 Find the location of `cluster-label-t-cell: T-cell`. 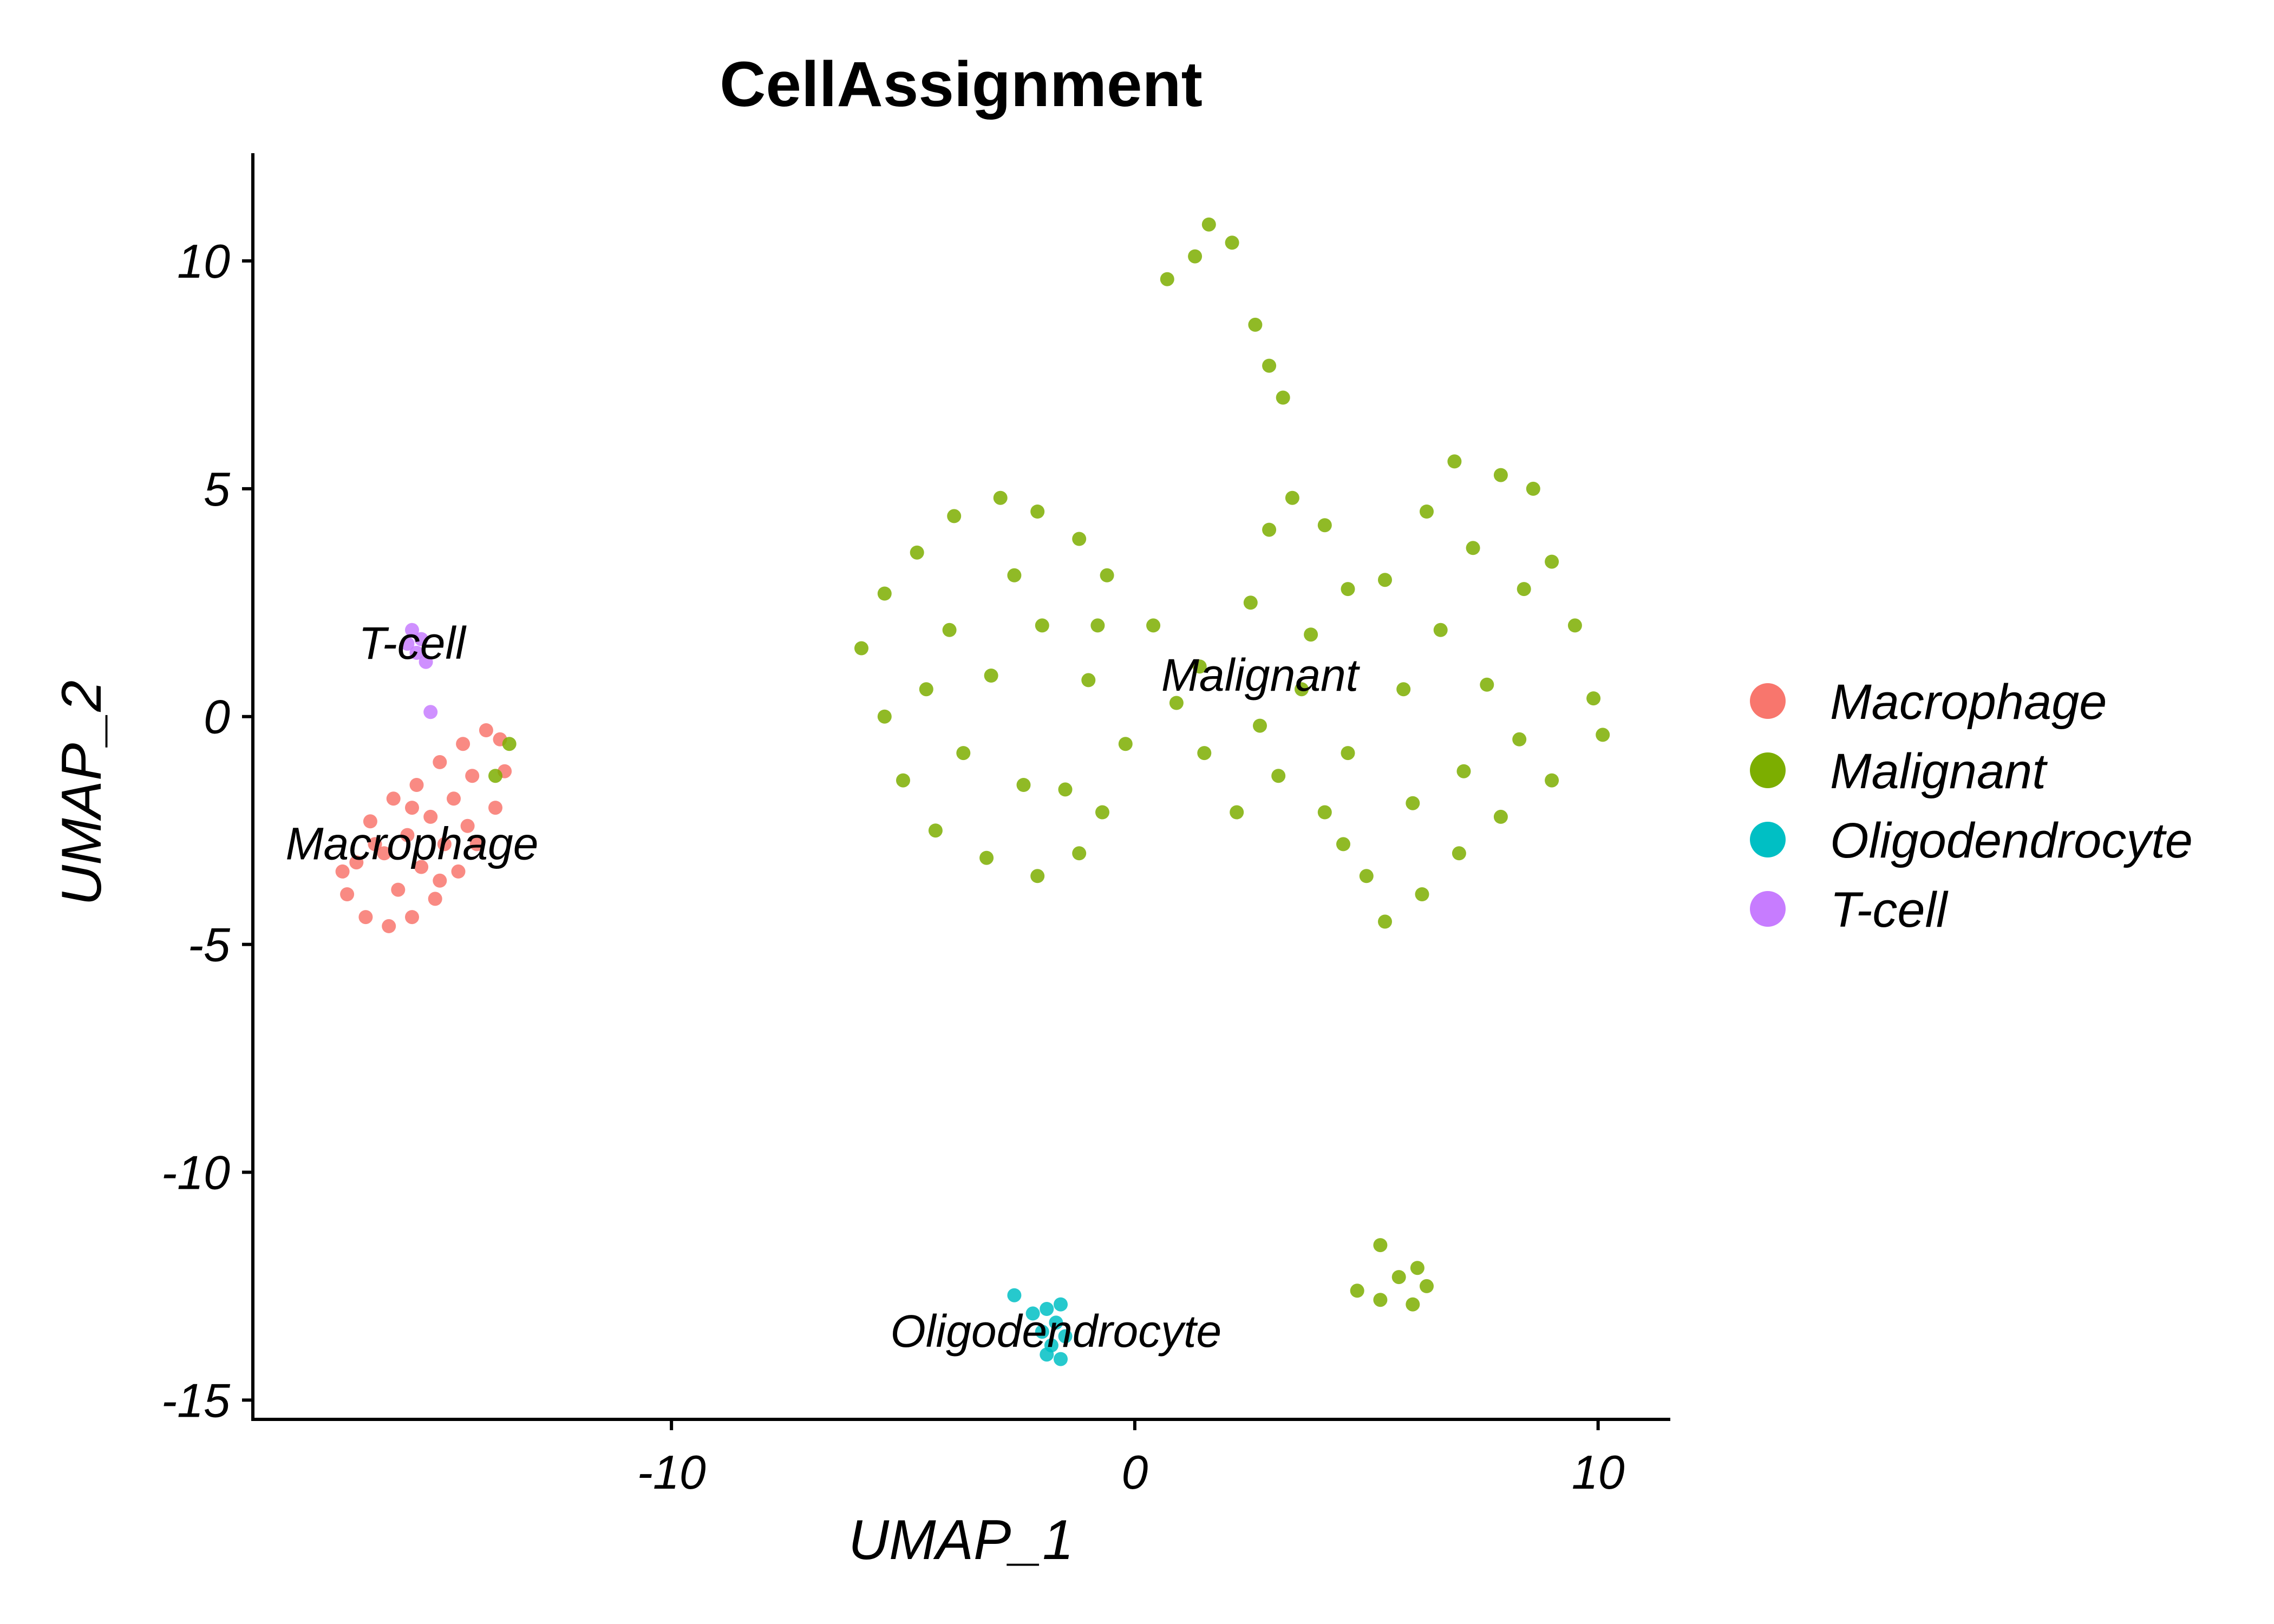

cluster-label-t-cell: T-cell is located at coordinates (413, 643).